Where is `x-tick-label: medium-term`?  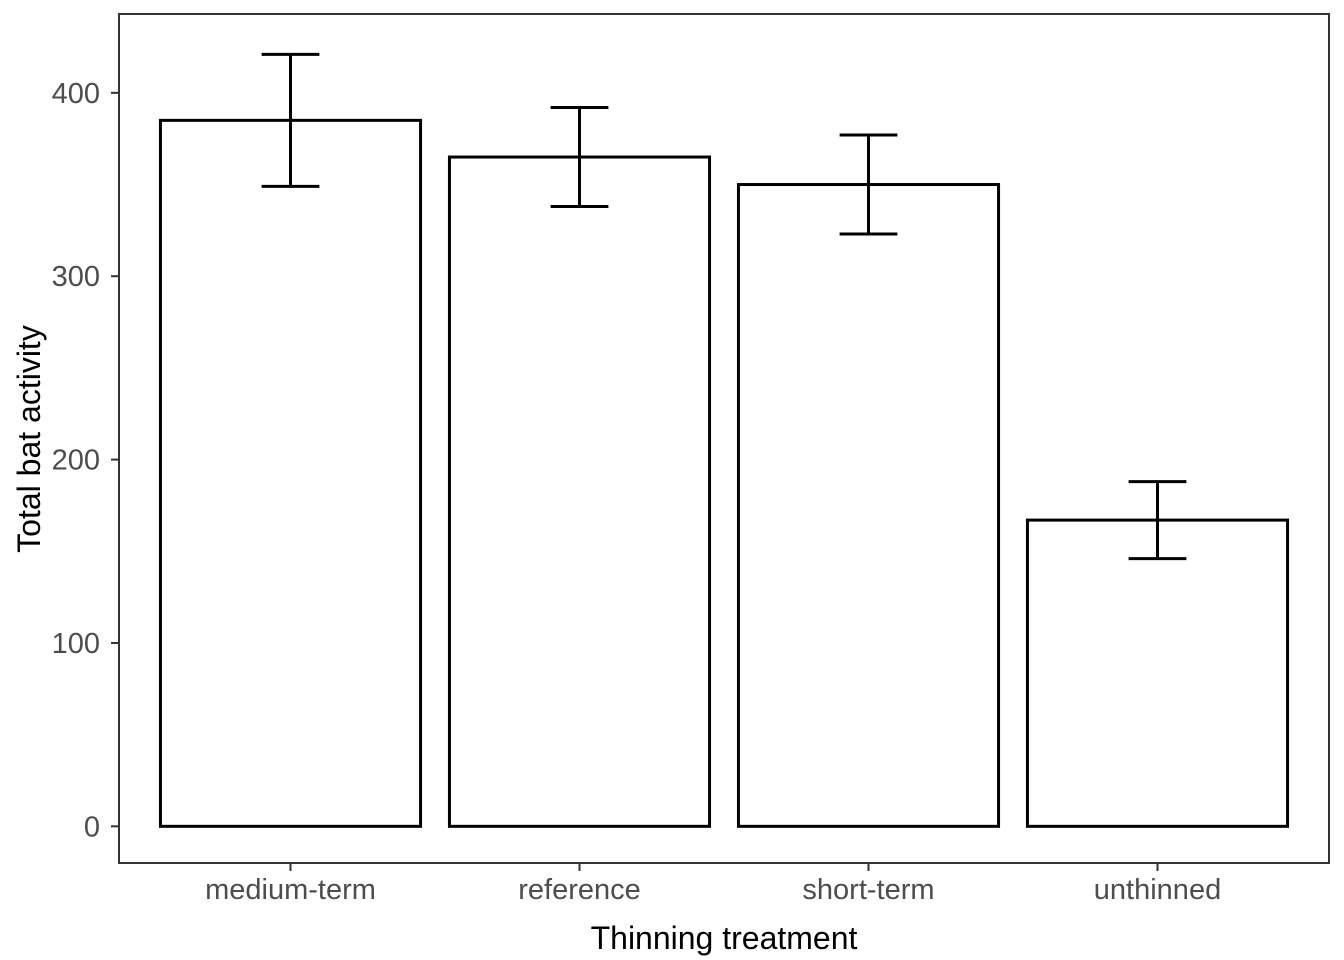
x-tick-label: medium-term is located at coordinates (290, 890).